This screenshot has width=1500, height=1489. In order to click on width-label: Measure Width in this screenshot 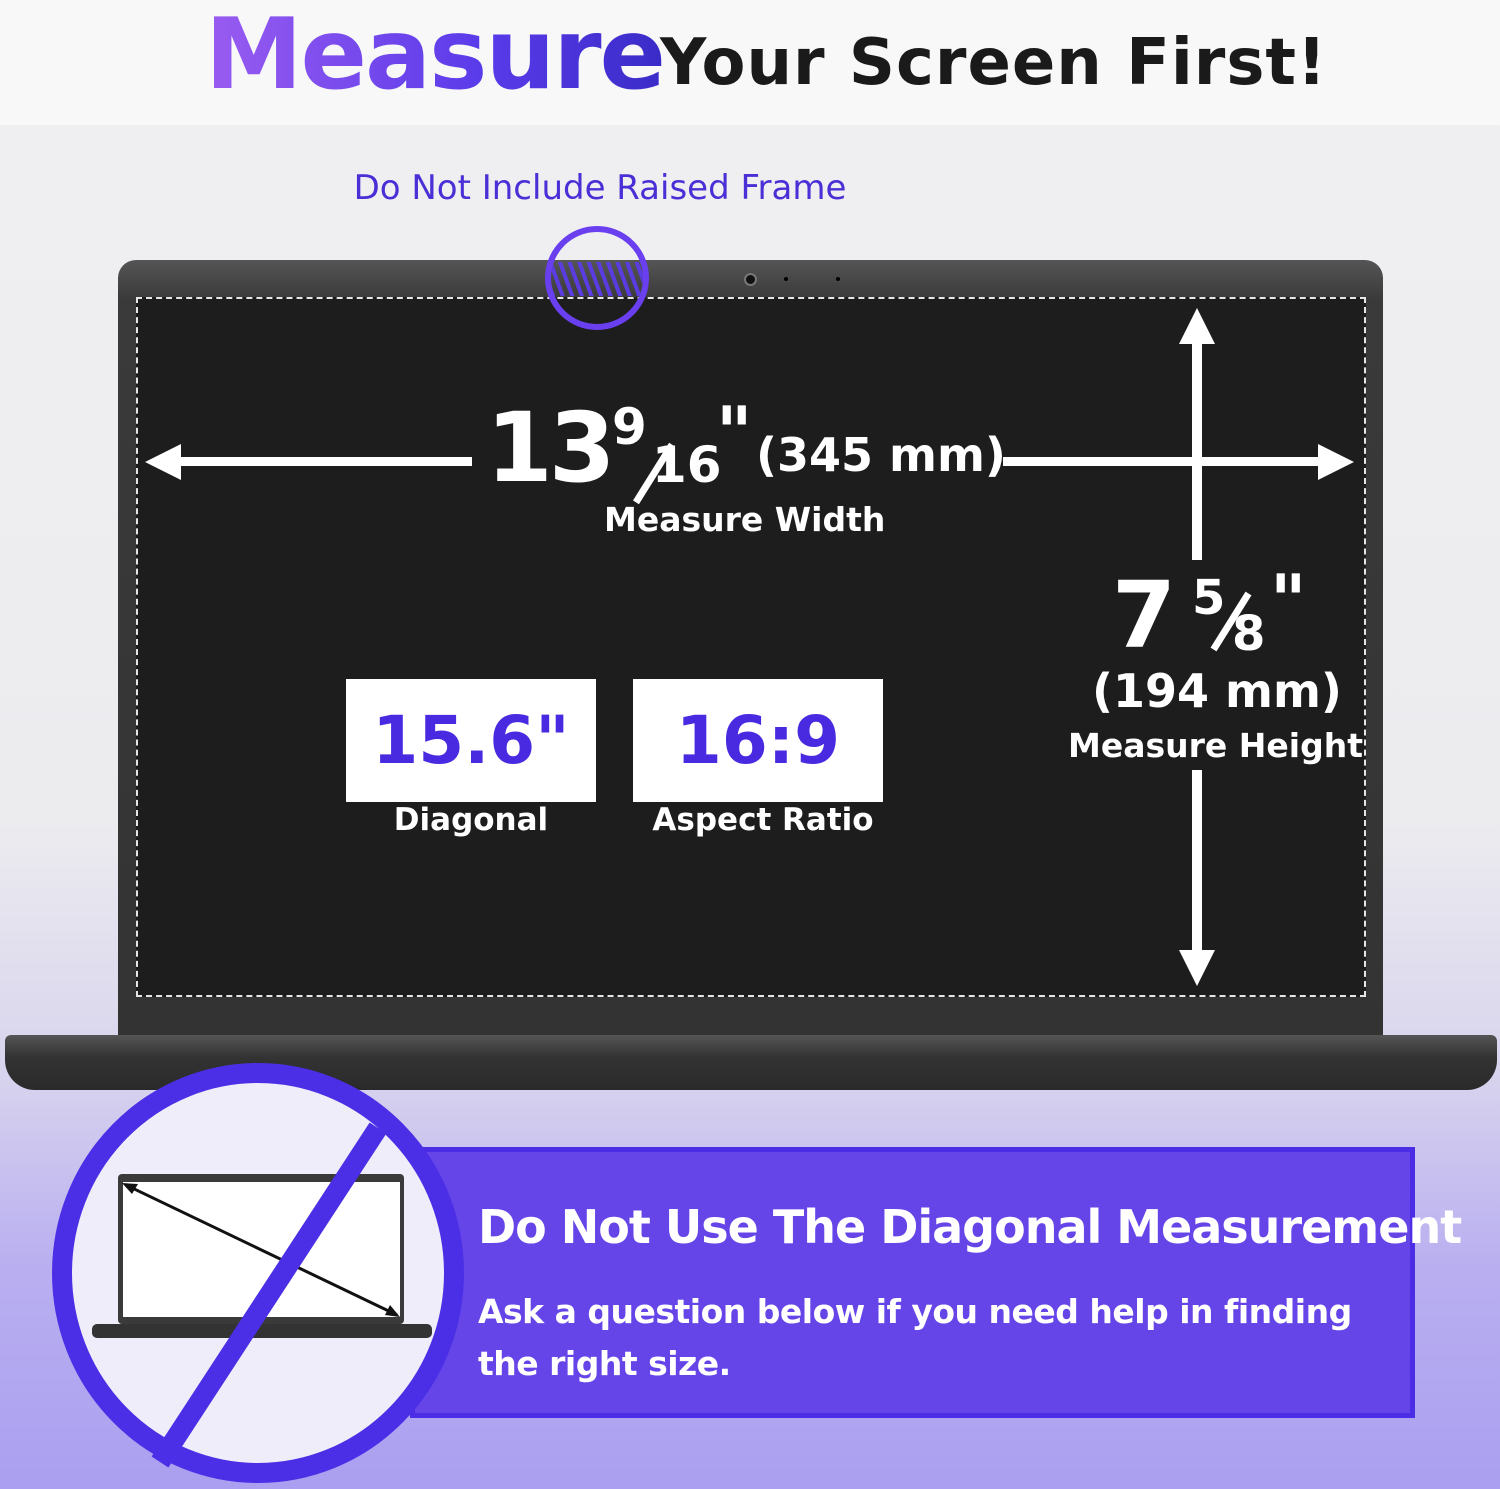, I will do `click(745, 519)`.